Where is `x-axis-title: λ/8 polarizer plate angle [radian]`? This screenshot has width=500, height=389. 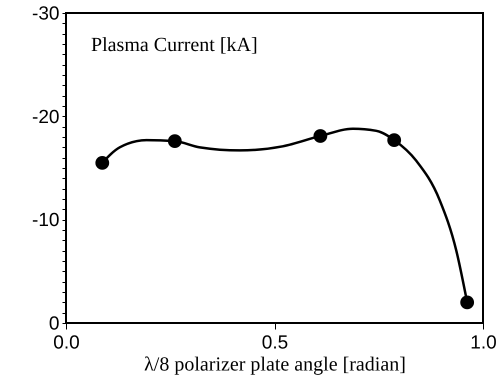
x-axis-title: λ/8 polarizer plate angle [radian] is located at coordinates (275, 365).